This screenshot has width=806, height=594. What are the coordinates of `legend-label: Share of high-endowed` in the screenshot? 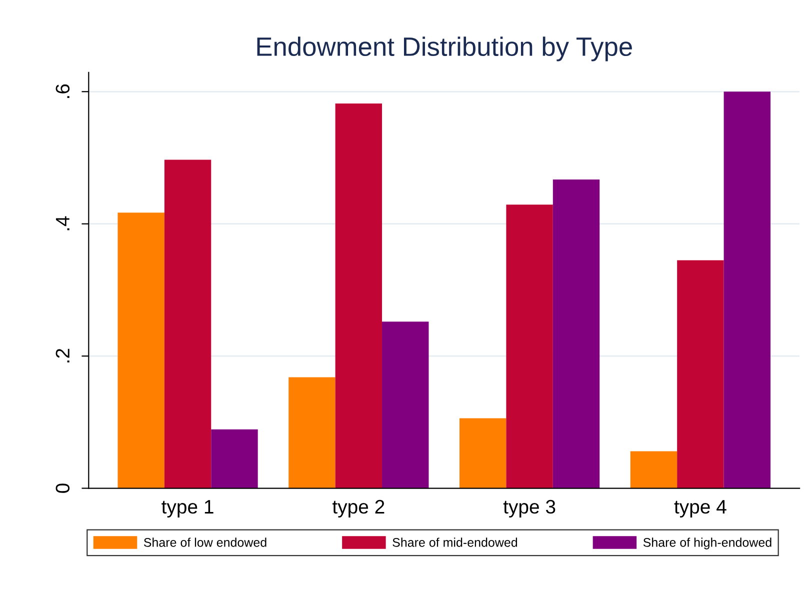 It's located at (707, 544).